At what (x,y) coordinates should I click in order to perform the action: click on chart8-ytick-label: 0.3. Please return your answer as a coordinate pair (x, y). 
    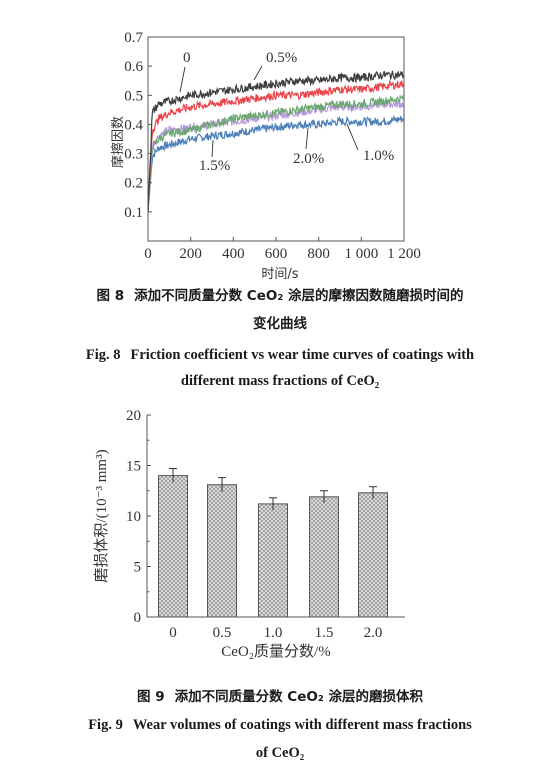
    Looking at the image, I should click on (133, 155).